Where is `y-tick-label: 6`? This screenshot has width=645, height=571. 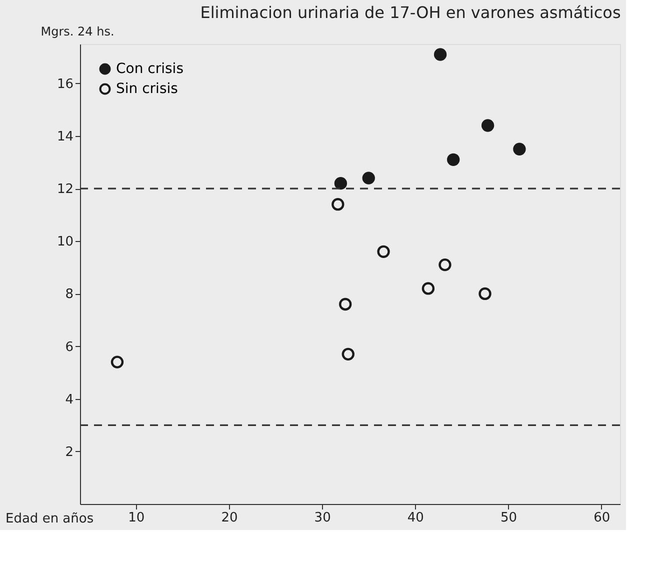 y-tick-label: 6 is located at coordinates (69, 347).